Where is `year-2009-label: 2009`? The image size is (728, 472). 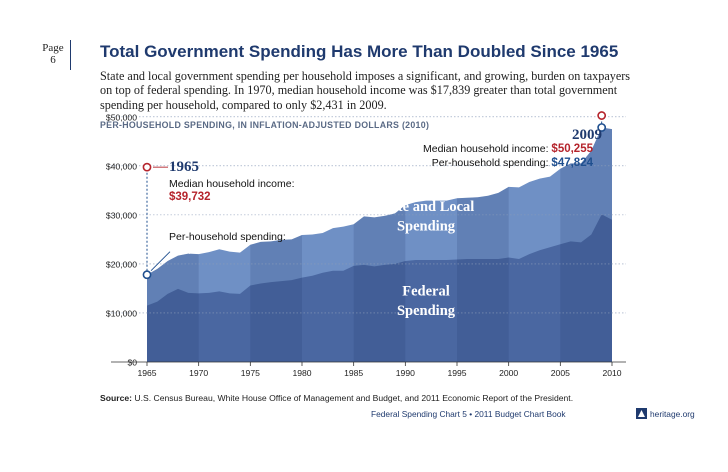 year-2009-label: 2009 is located at coordinates (587, 135).